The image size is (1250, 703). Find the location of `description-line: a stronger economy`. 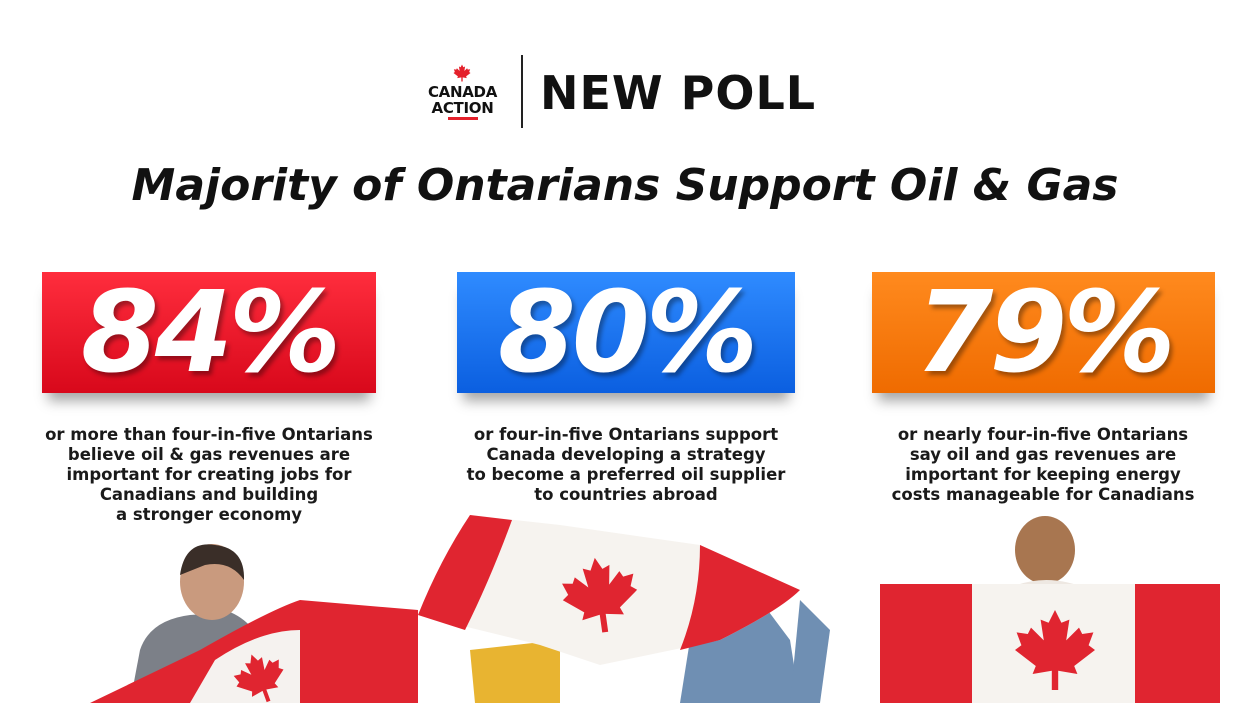

description-line: a stronger economy is located at coordinates (209, 514).